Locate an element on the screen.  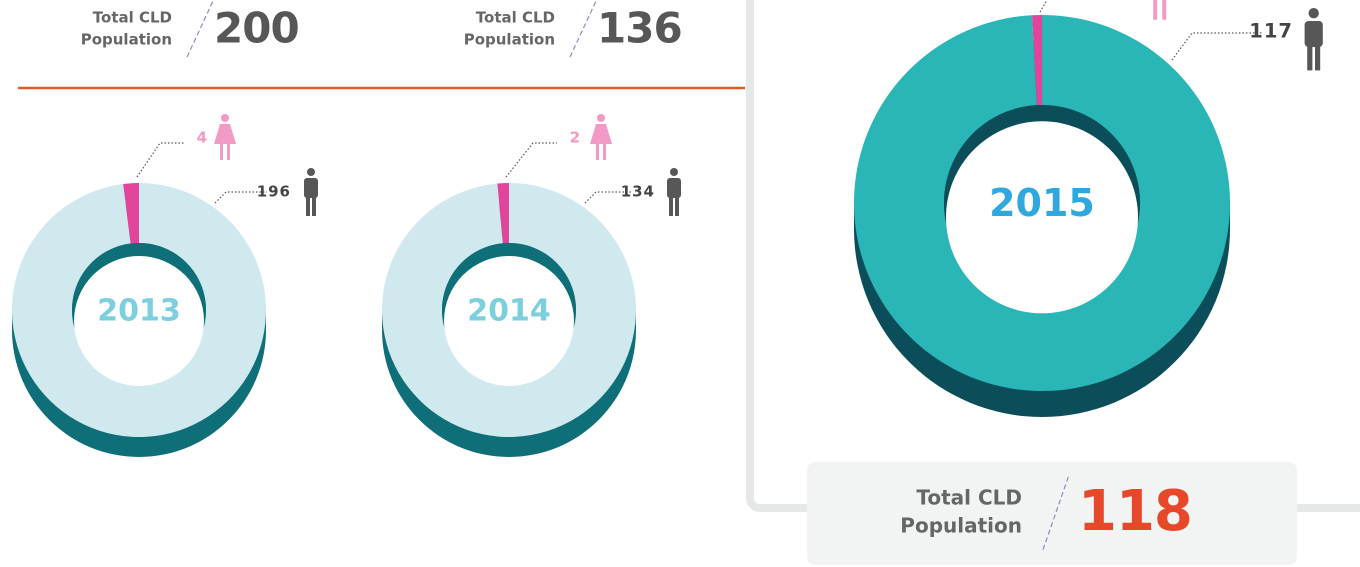
year-label: 2014 is located at coordinates (509, 311).